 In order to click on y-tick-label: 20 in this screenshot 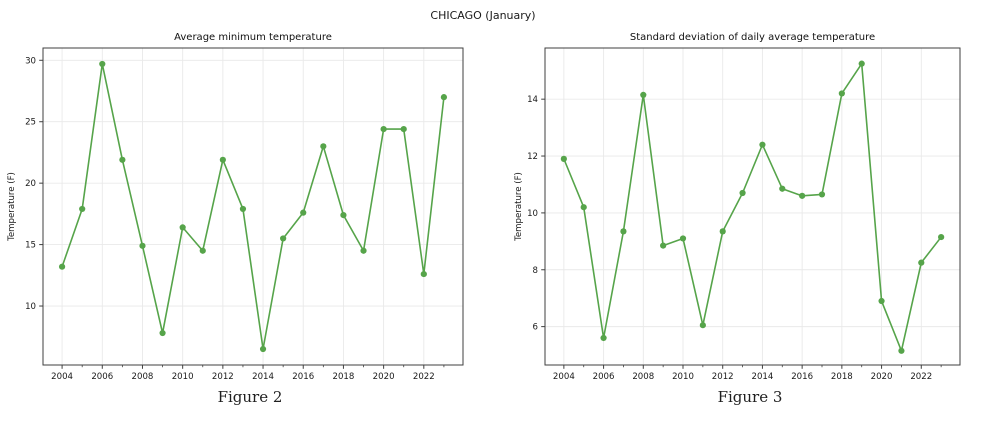, I will do `click(30, 184)`.